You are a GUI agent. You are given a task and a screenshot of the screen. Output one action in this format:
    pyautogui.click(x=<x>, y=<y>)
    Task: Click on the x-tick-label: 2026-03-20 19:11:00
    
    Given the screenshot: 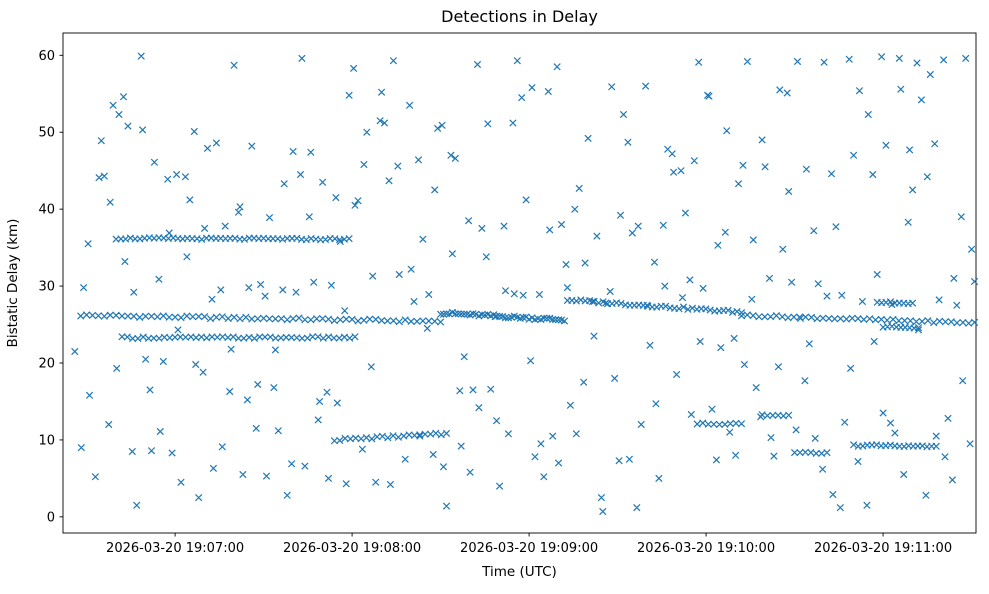 What is the action you would take?
    pyautogui.click(x=883, y=548)
    